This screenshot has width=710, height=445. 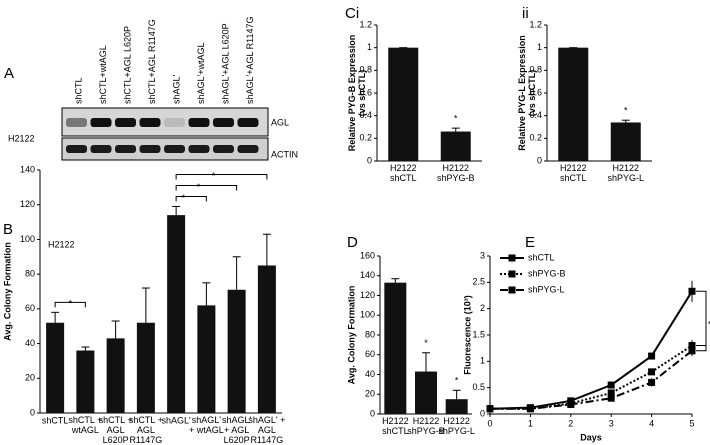 I want to click on panel-letter: Ci, so click(x=352, y=13).